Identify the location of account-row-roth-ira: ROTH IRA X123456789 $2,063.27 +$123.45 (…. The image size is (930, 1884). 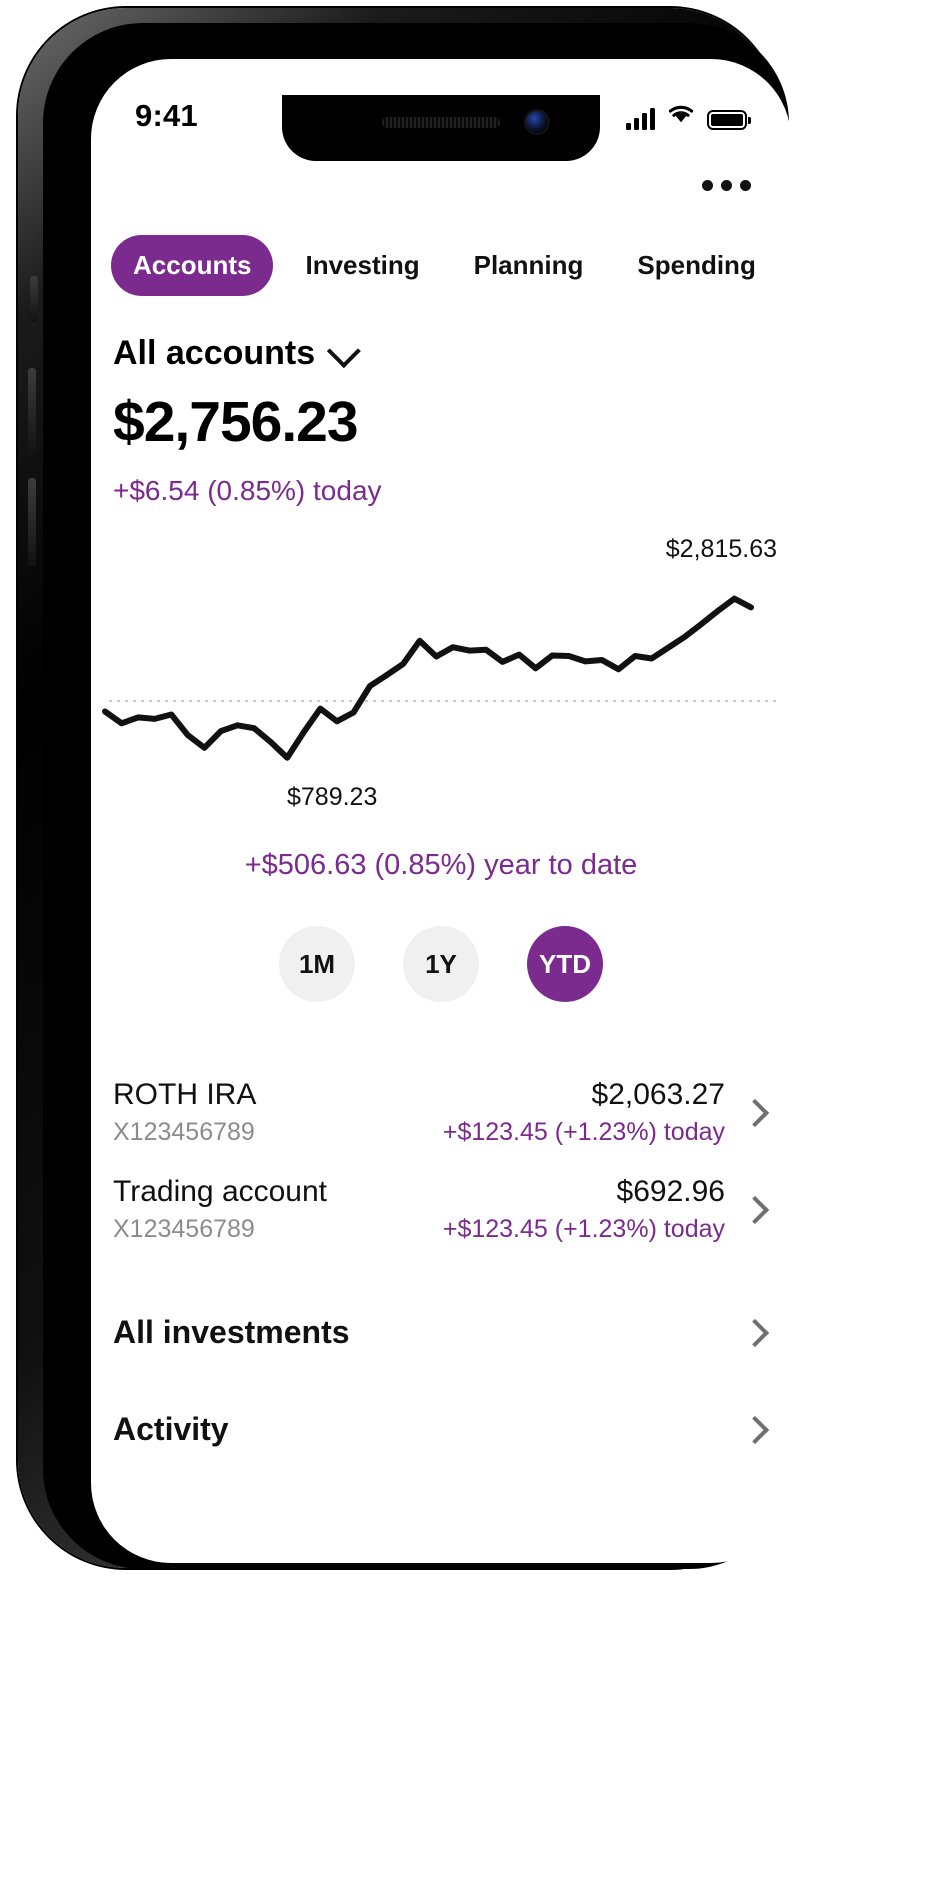
(441, 1112).